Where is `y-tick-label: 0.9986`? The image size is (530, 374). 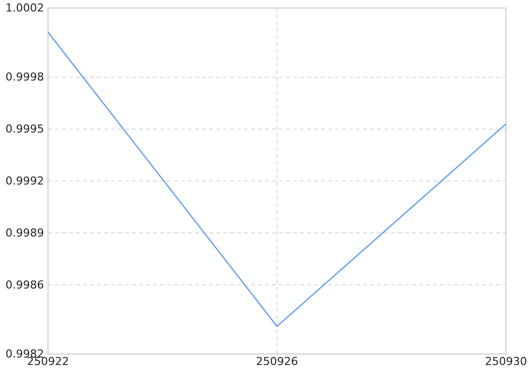
y-tick-label: 0.9986 is located at coordinates (25, 285).